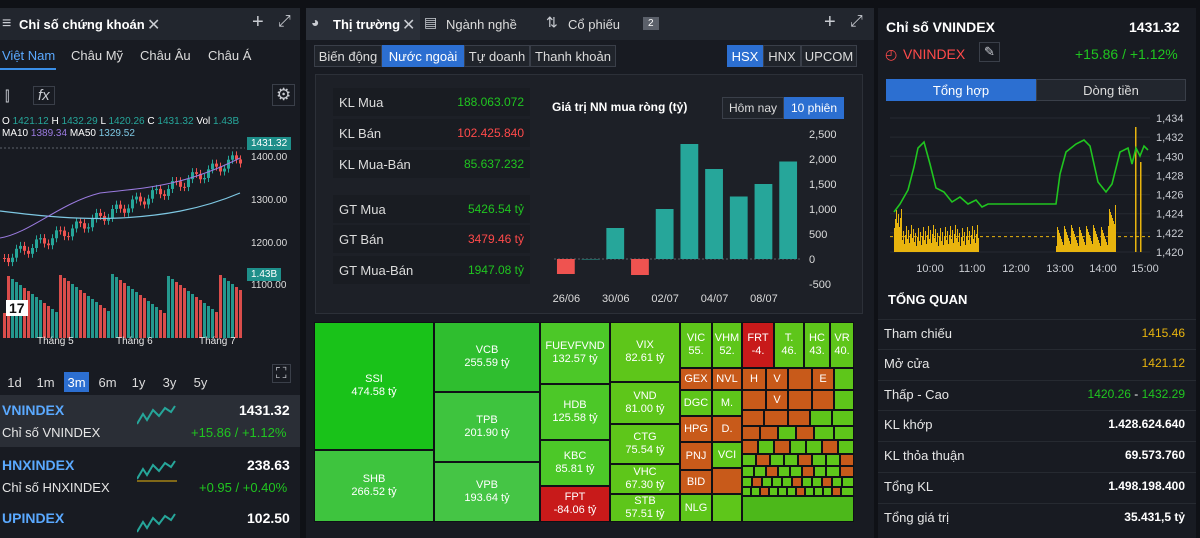 The height and width of the screenshot is (538, 1200). What do you see at coordinates (615, 243) in the screenshot?
I see `bar-30/06` at bounding box center [615, 243].